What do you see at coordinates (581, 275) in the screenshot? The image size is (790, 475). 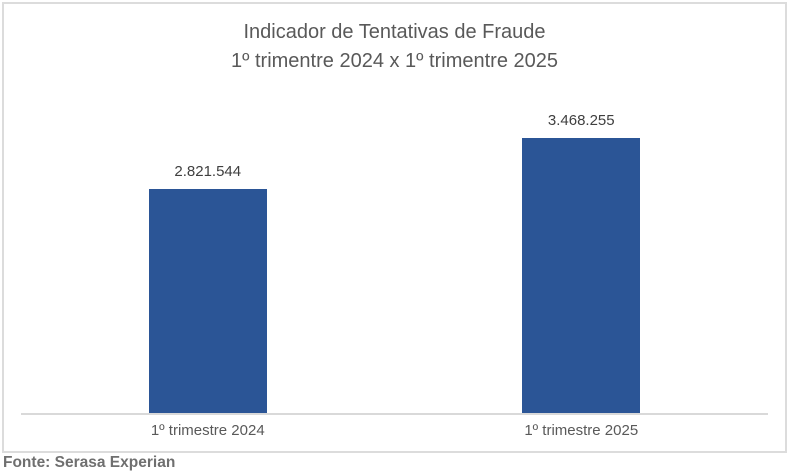 I see `bar-2025` at bounding box center [581, 275].